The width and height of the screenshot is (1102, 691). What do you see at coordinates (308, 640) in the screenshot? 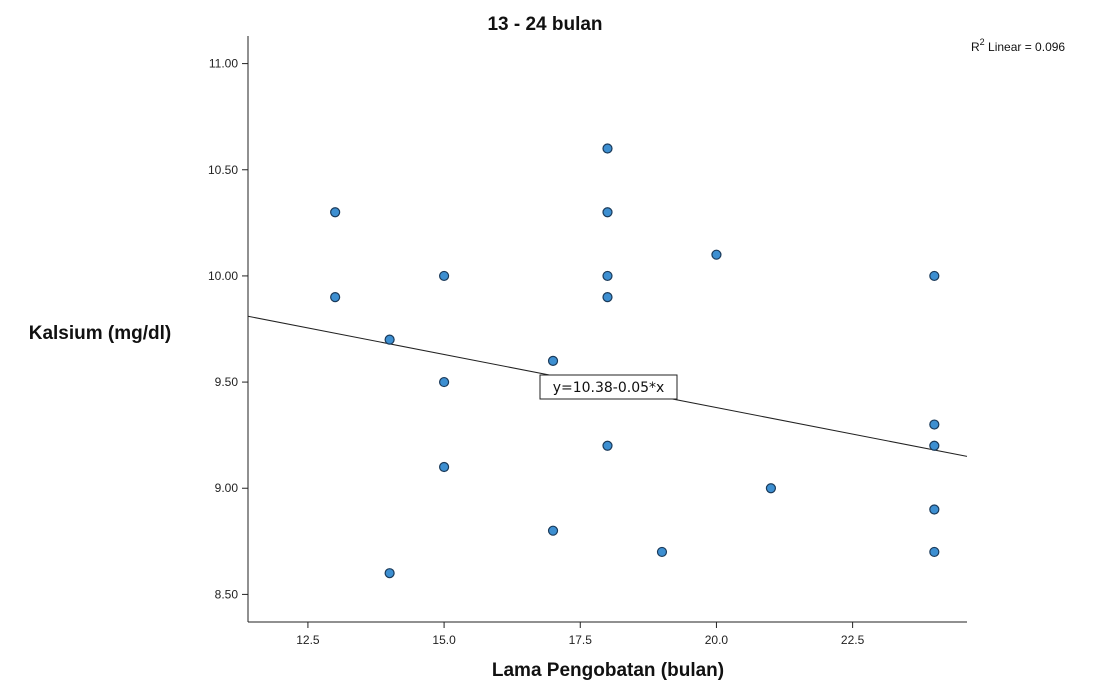
I see `x-tick-label: 12.5` at bounding box center [308, 640].